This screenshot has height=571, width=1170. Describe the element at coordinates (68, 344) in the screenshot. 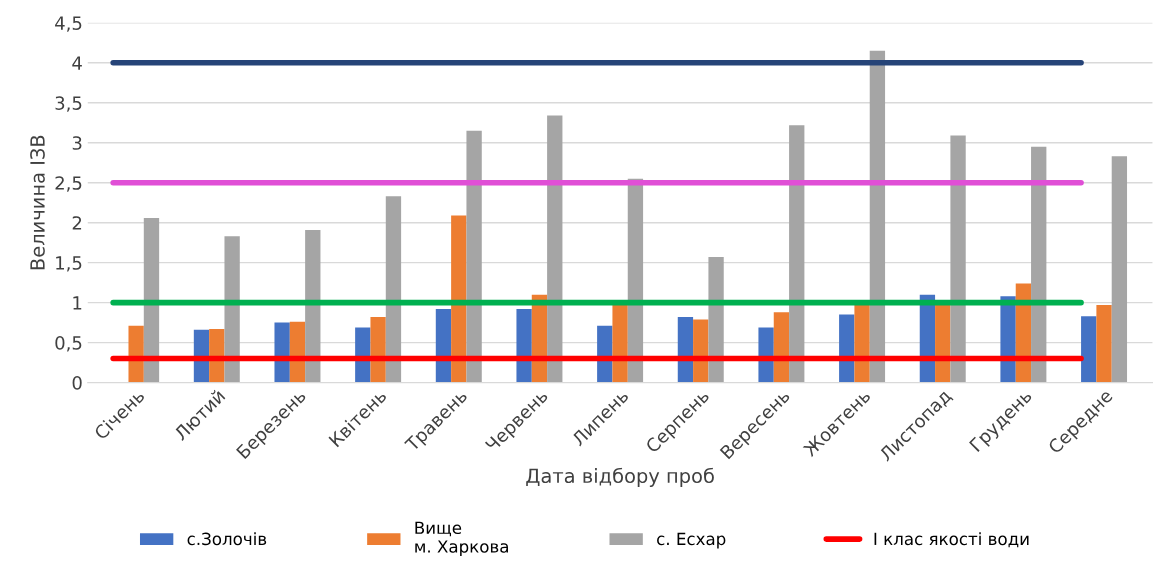

I see `y-tick-label: 0,5` at that location.